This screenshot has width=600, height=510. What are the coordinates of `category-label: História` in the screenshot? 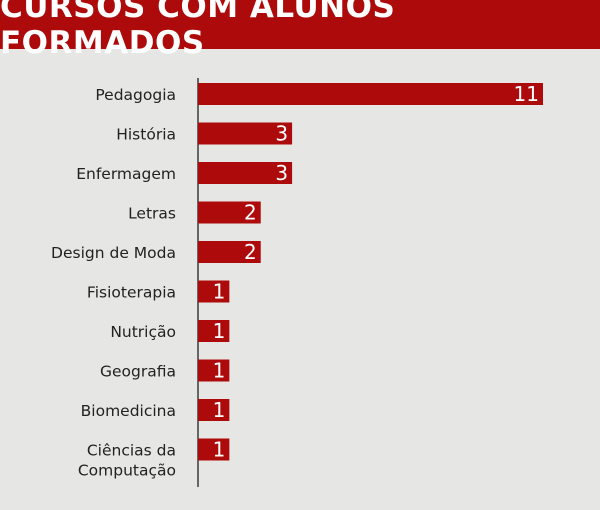 It's located at (146, 135).